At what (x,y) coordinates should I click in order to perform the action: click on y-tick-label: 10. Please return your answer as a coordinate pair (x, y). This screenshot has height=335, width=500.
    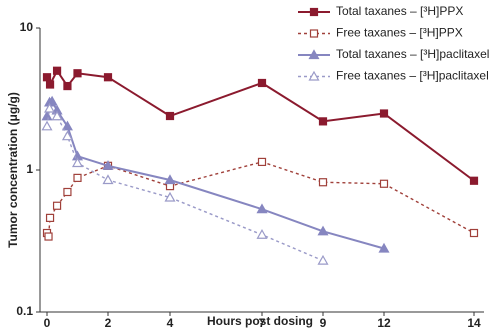
    Looking at the image, I should click on (27, 27).